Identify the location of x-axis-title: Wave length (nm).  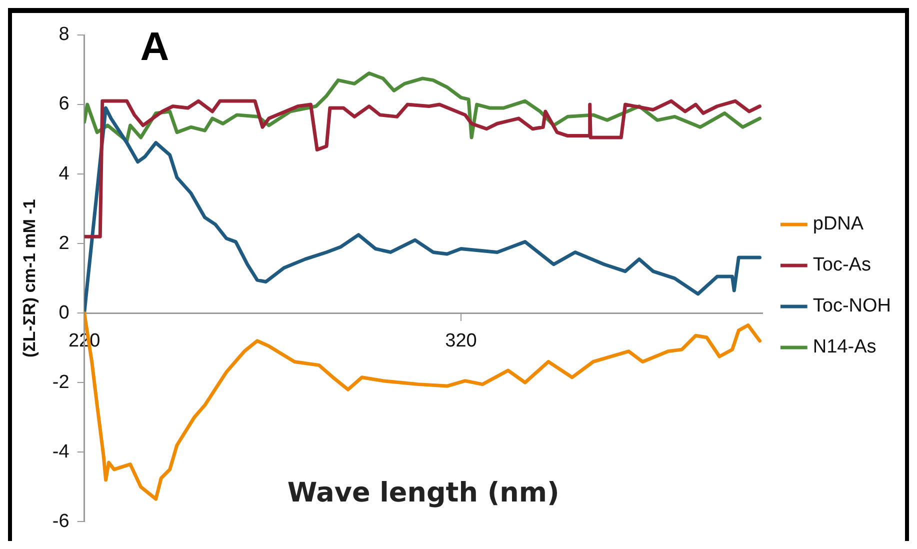
(423, 493).